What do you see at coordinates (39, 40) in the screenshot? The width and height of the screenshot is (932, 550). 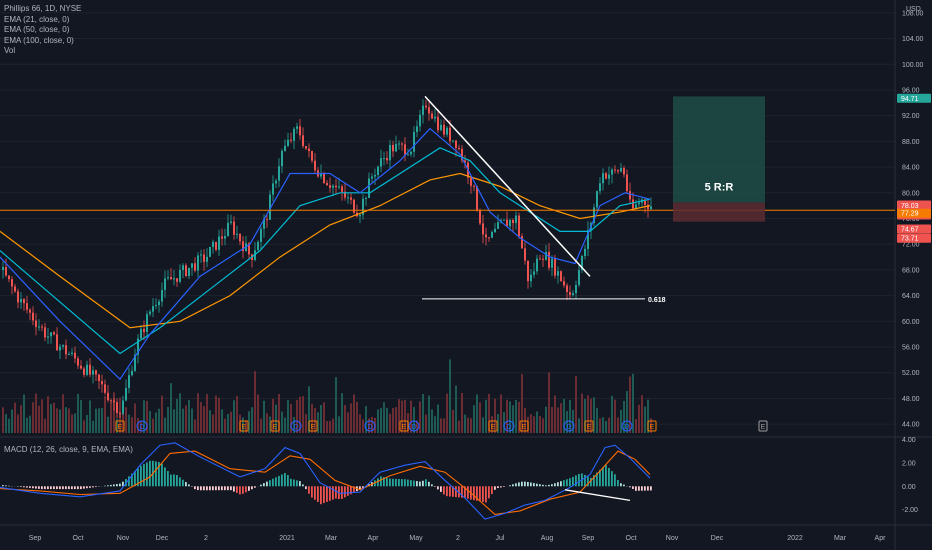 I see `ema100-legend: EMA (100, close, 0)` at bounding box center [39, 40].